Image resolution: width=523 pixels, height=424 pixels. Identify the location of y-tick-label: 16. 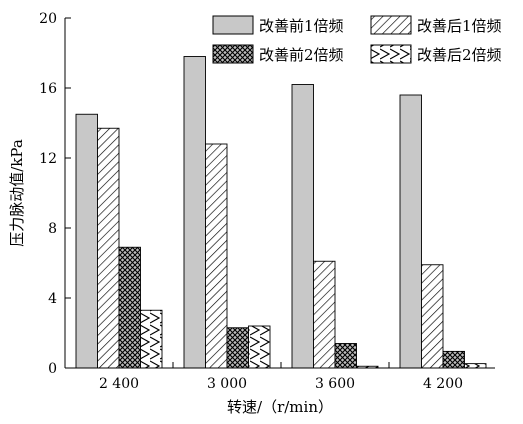
(48, 89).